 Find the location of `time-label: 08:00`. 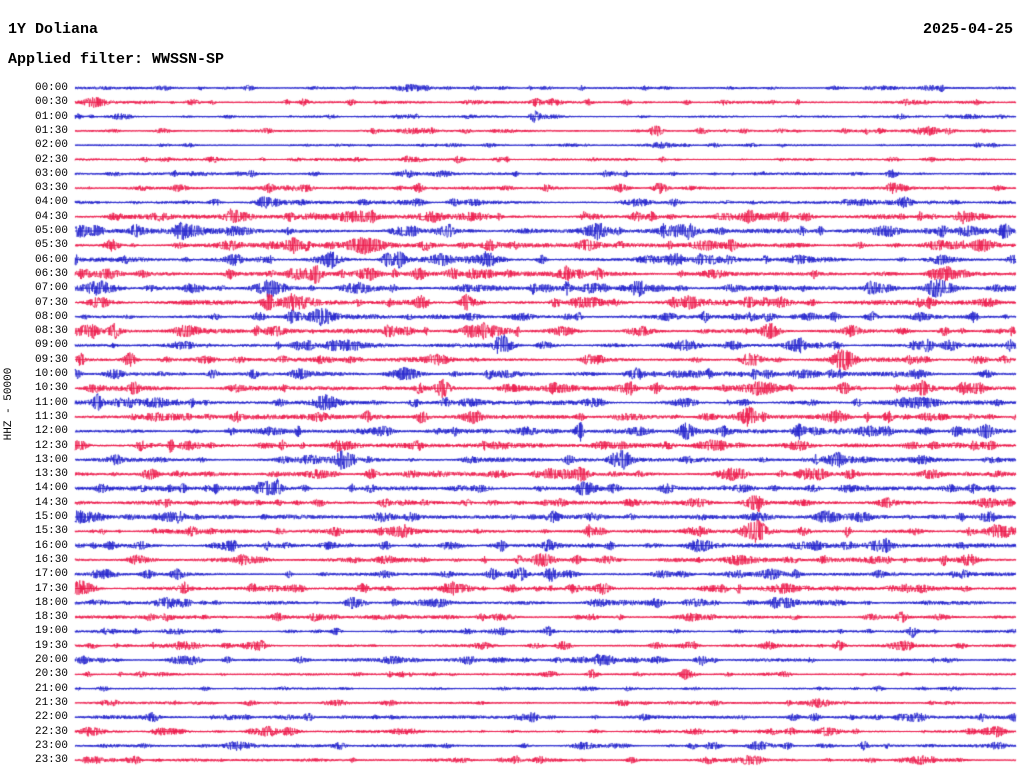

time-label: 08:00 is located at coordinates (51, 316).